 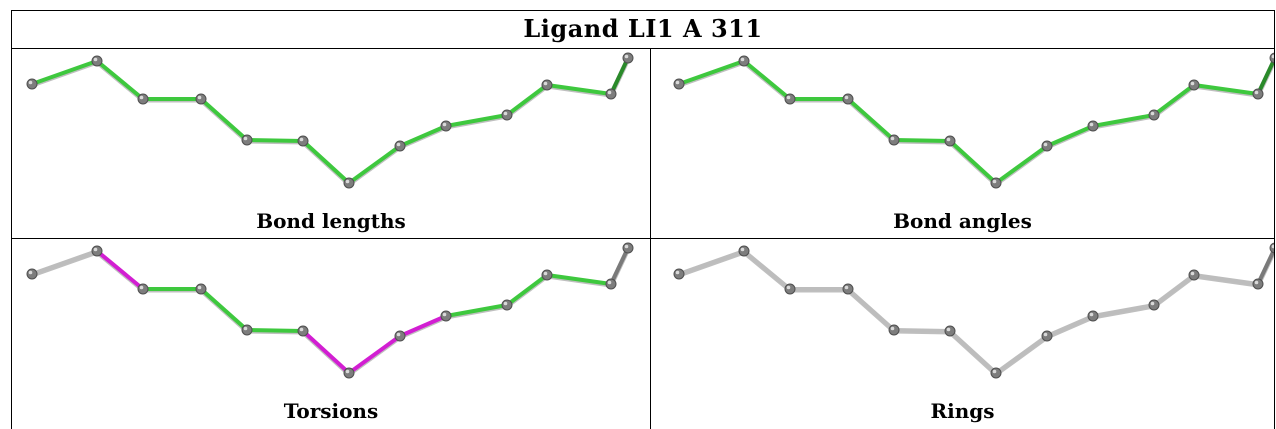 I want to click on title-divider, so click(x=643, y=48).